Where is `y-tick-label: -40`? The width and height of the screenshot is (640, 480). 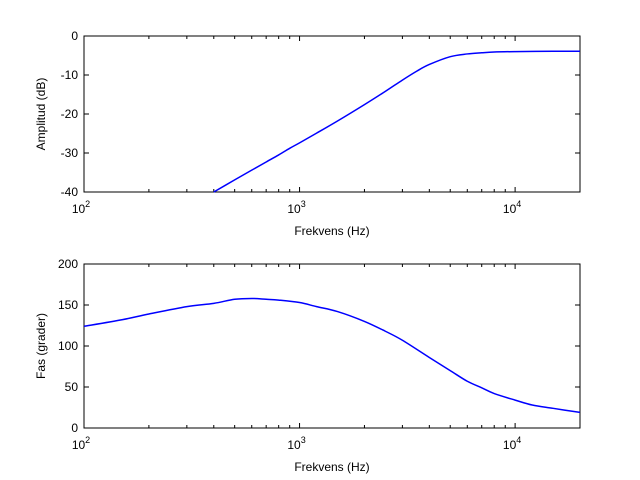
y-tick-label: -40 is located at coordinates (70, 192).